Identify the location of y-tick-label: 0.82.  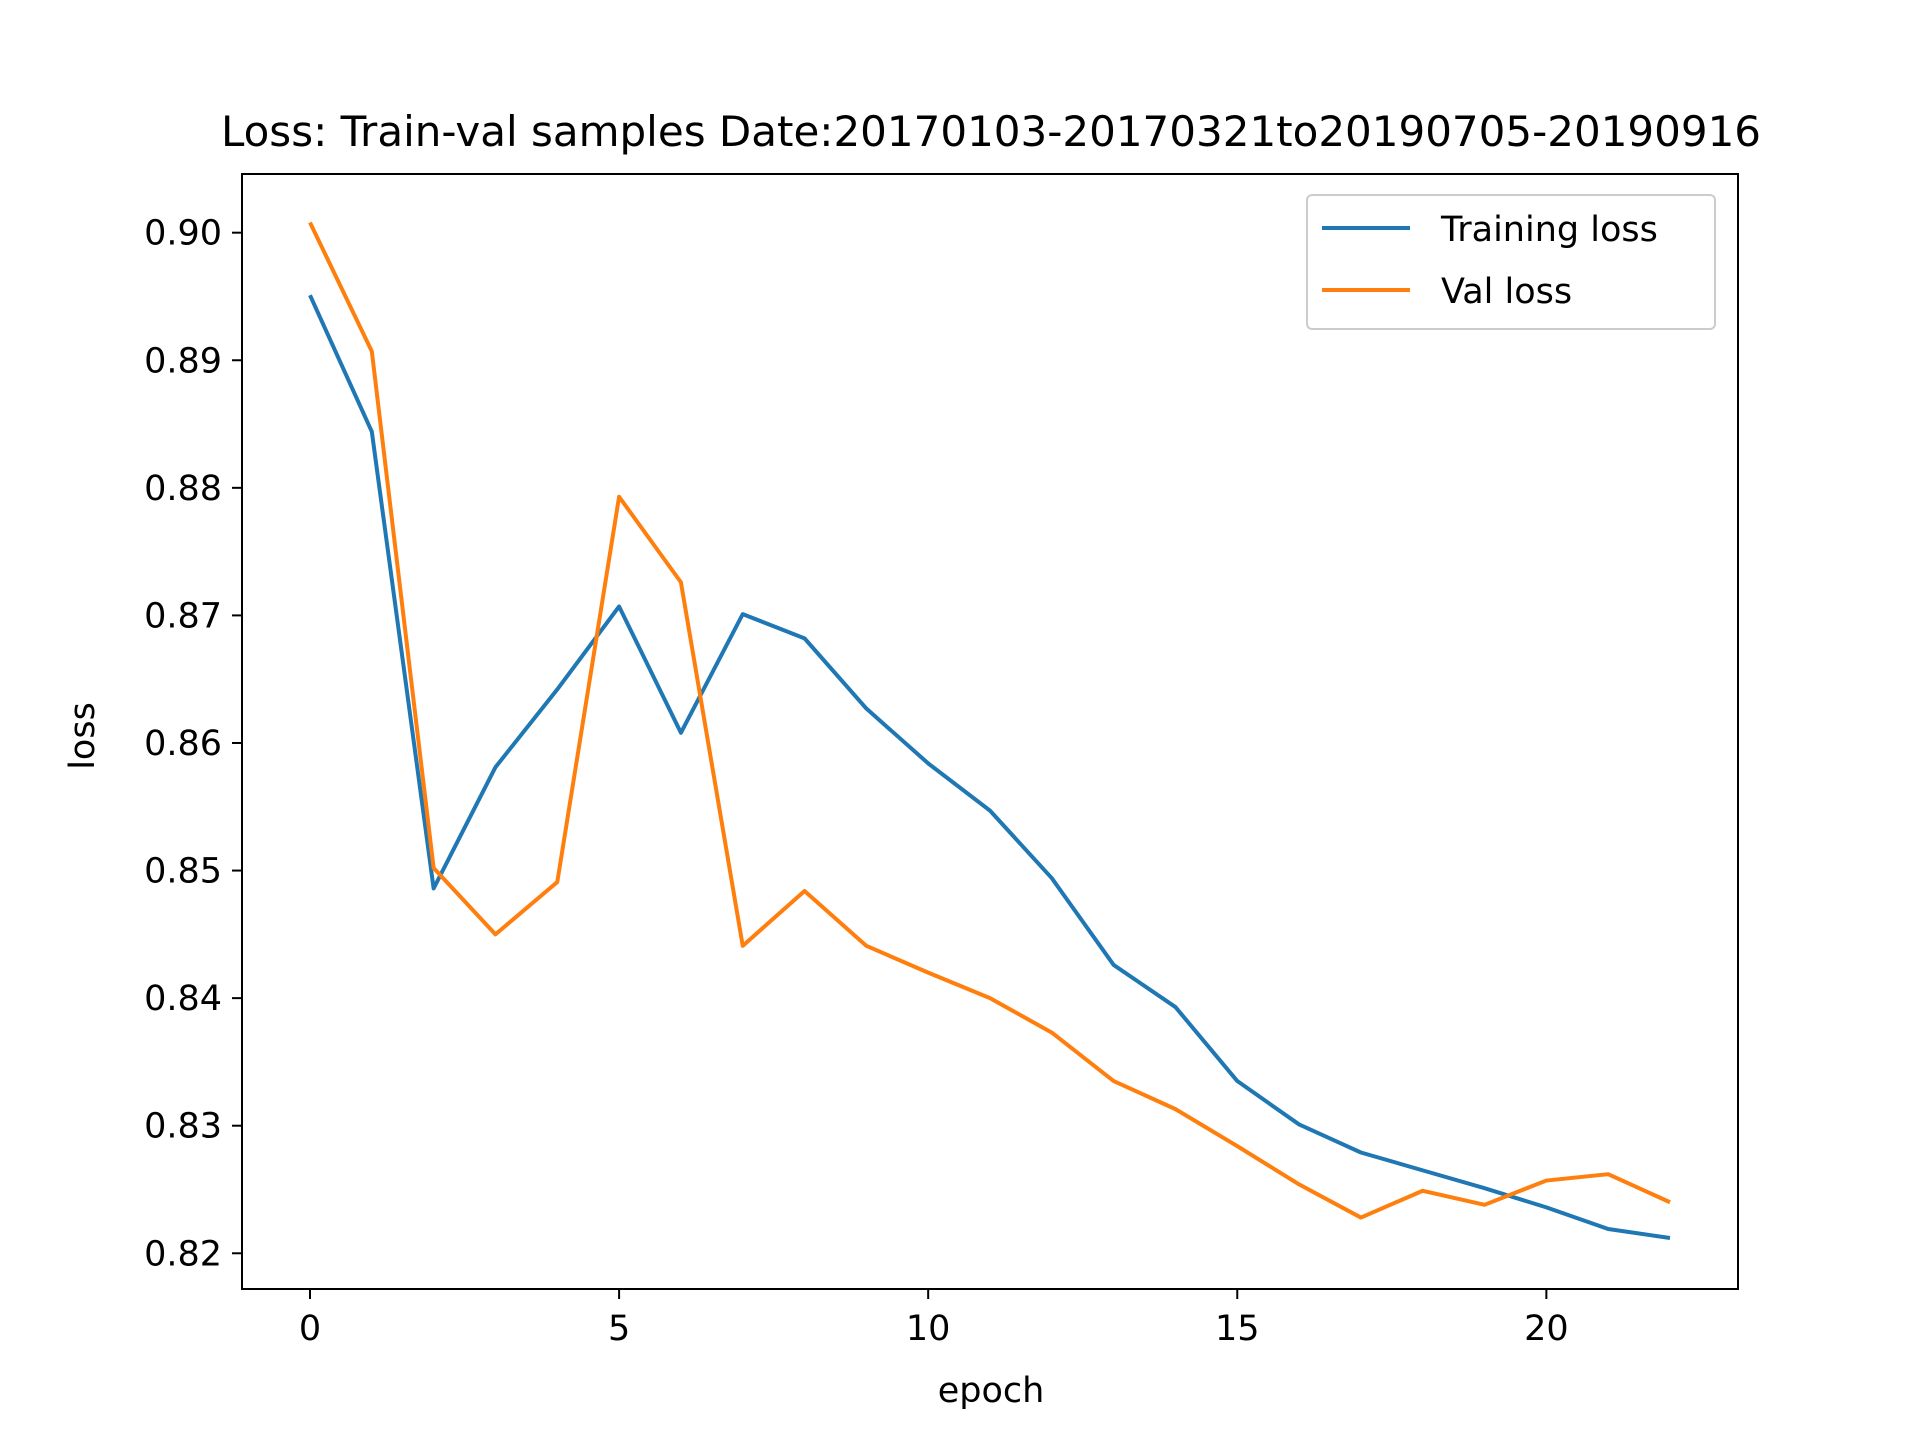
(183, 1254).